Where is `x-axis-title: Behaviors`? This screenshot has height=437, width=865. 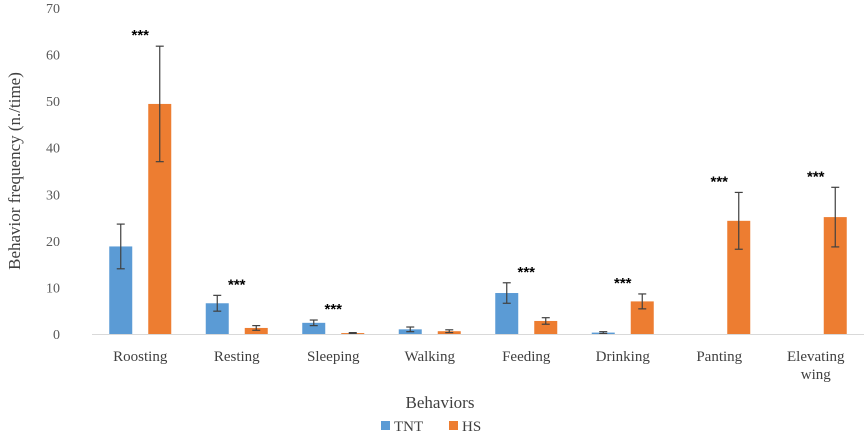 x-axis-title: Behaviors is located at coordinates (440, 402).